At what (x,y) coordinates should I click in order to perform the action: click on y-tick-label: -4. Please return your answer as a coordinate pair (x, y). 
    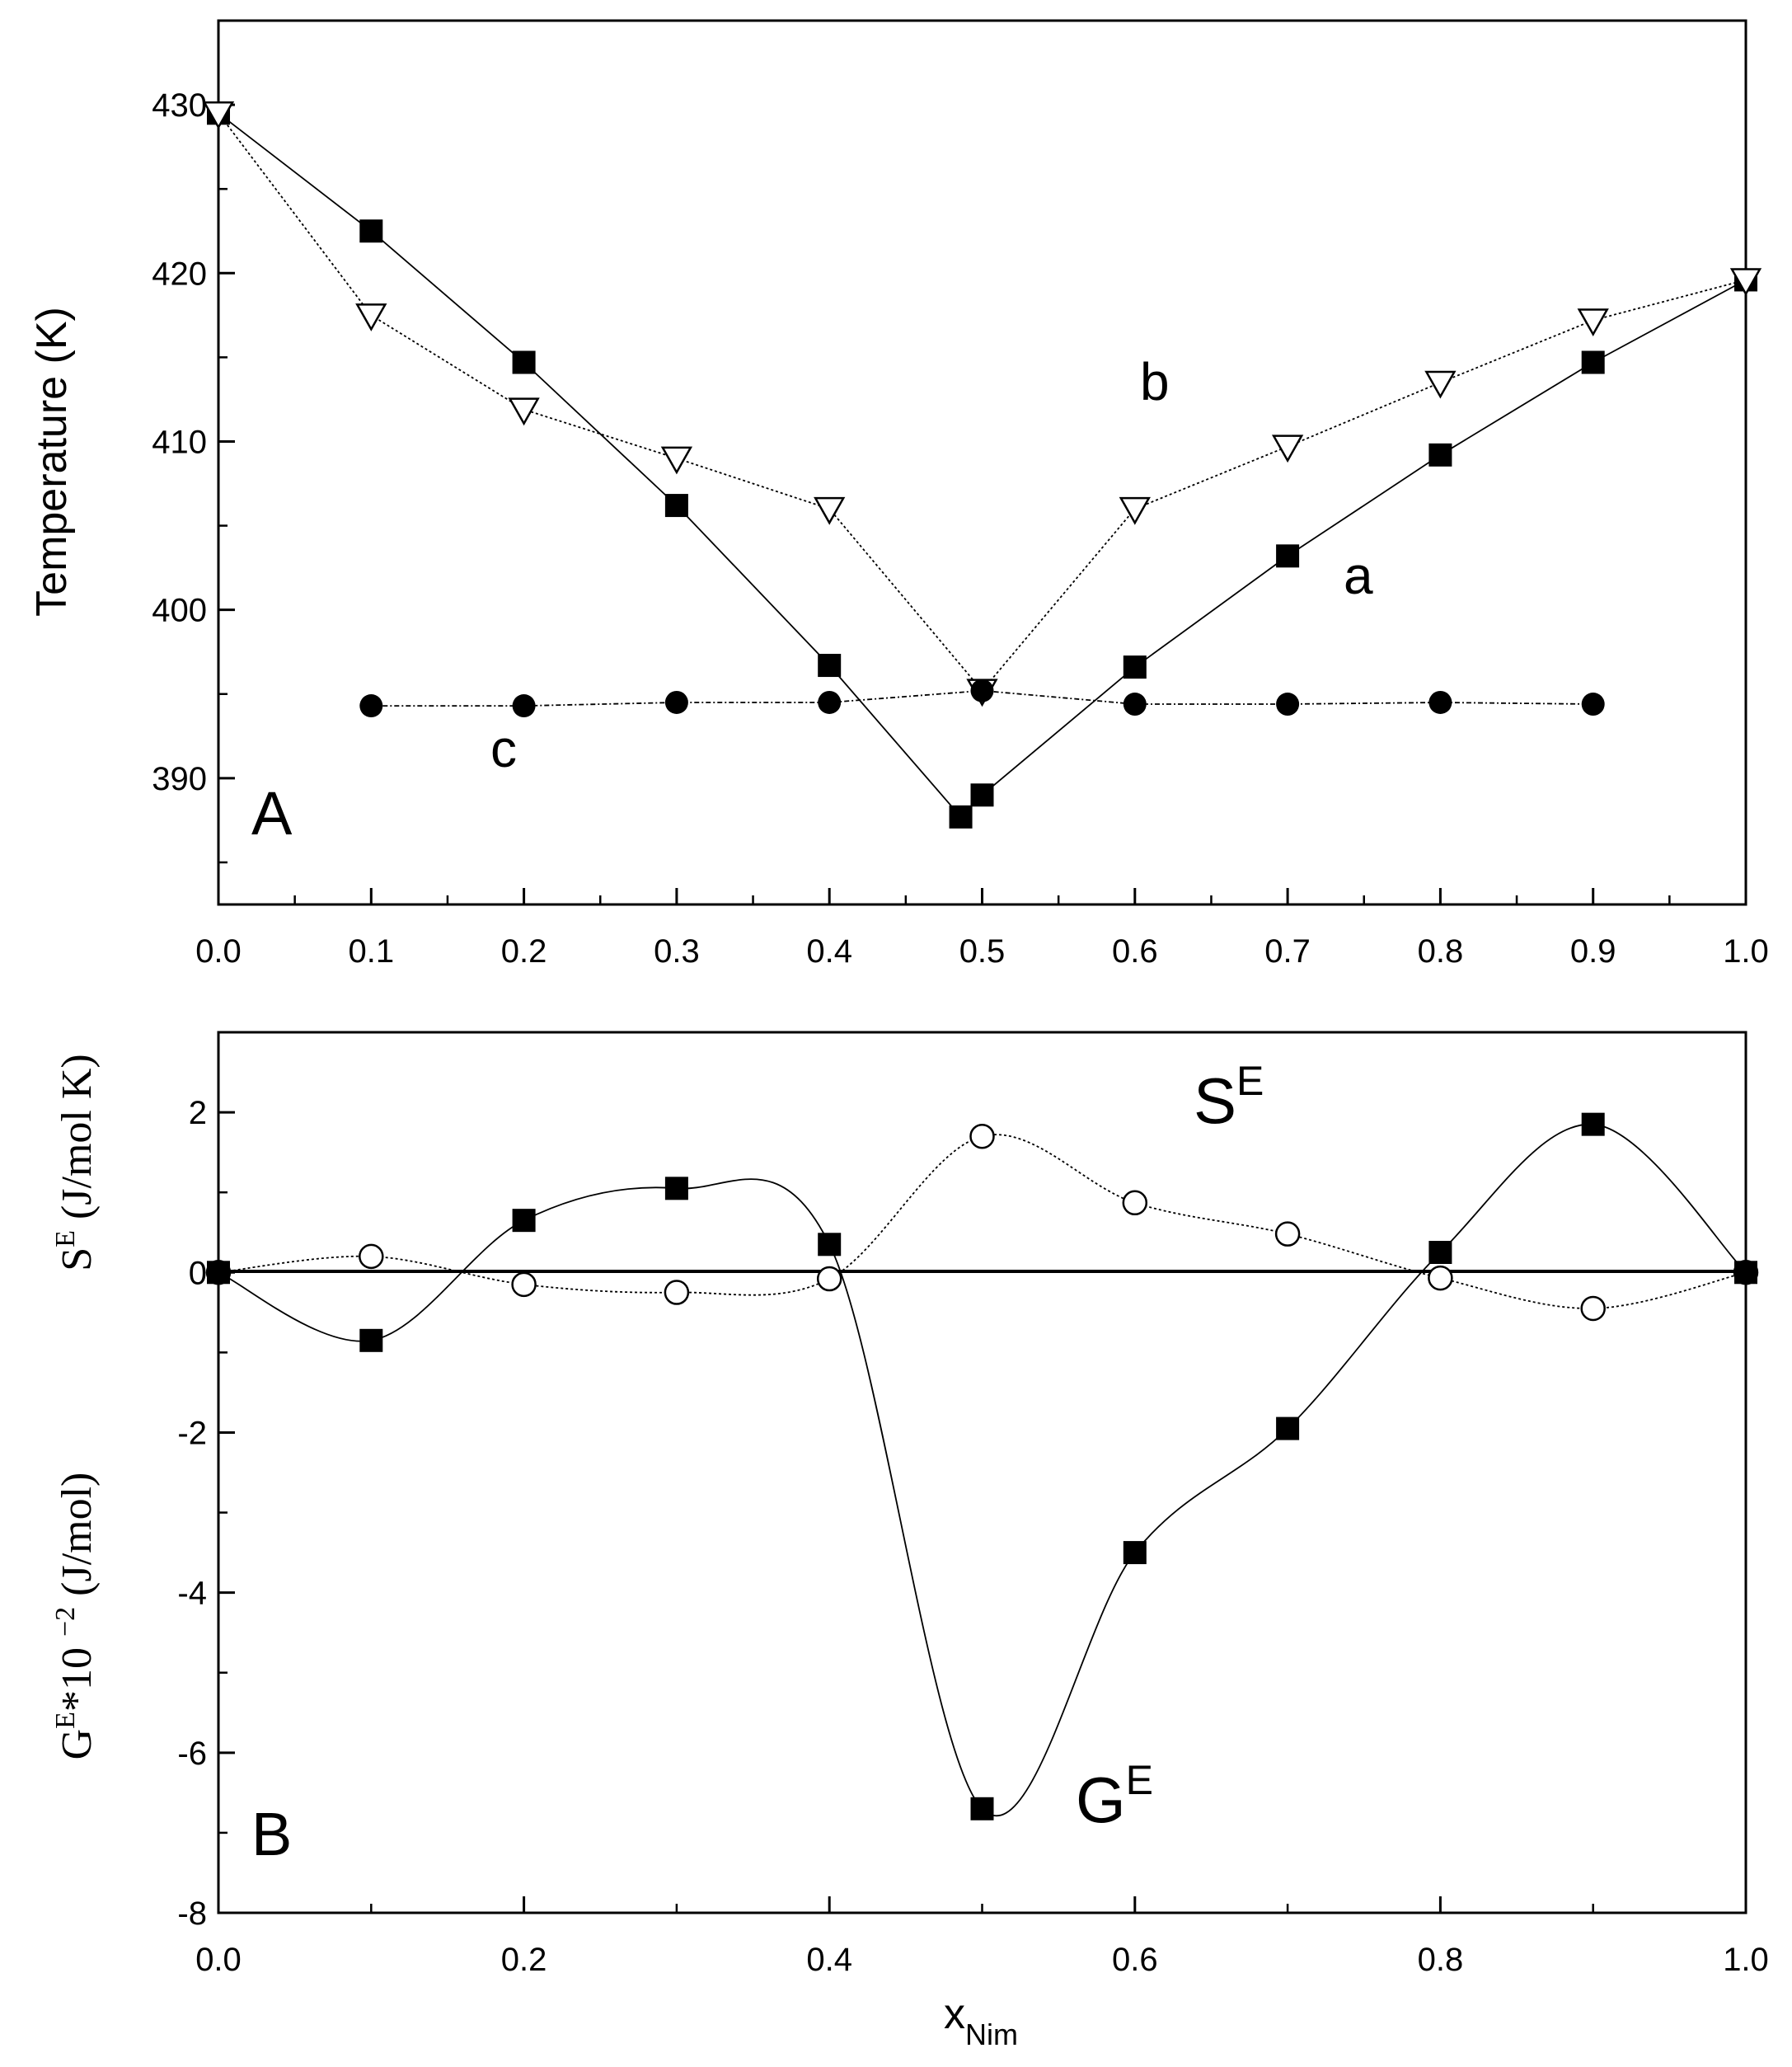
    Looking at the image, I should click on (192, 1594).